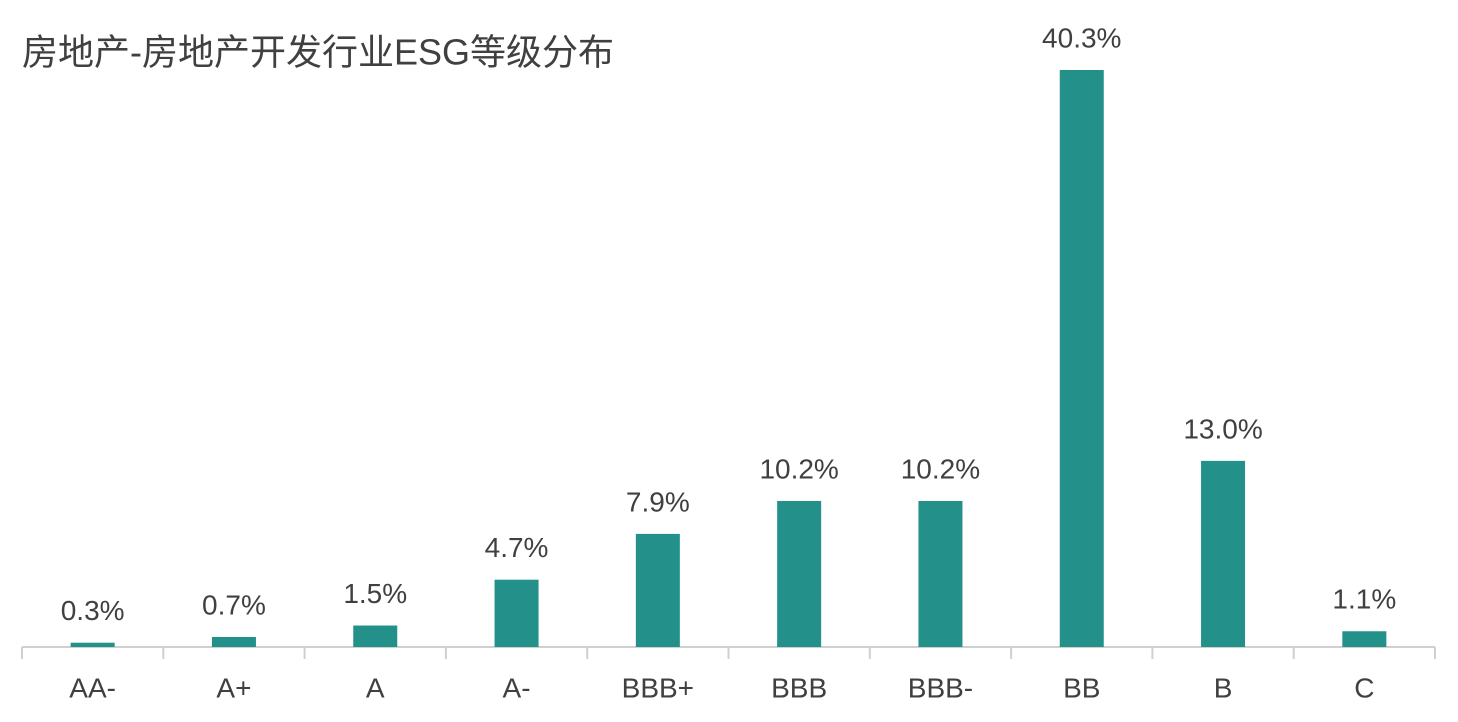 This screenshot has height=722, width=1458. I want to click on x-tick-label: A-, so click(517, 687).